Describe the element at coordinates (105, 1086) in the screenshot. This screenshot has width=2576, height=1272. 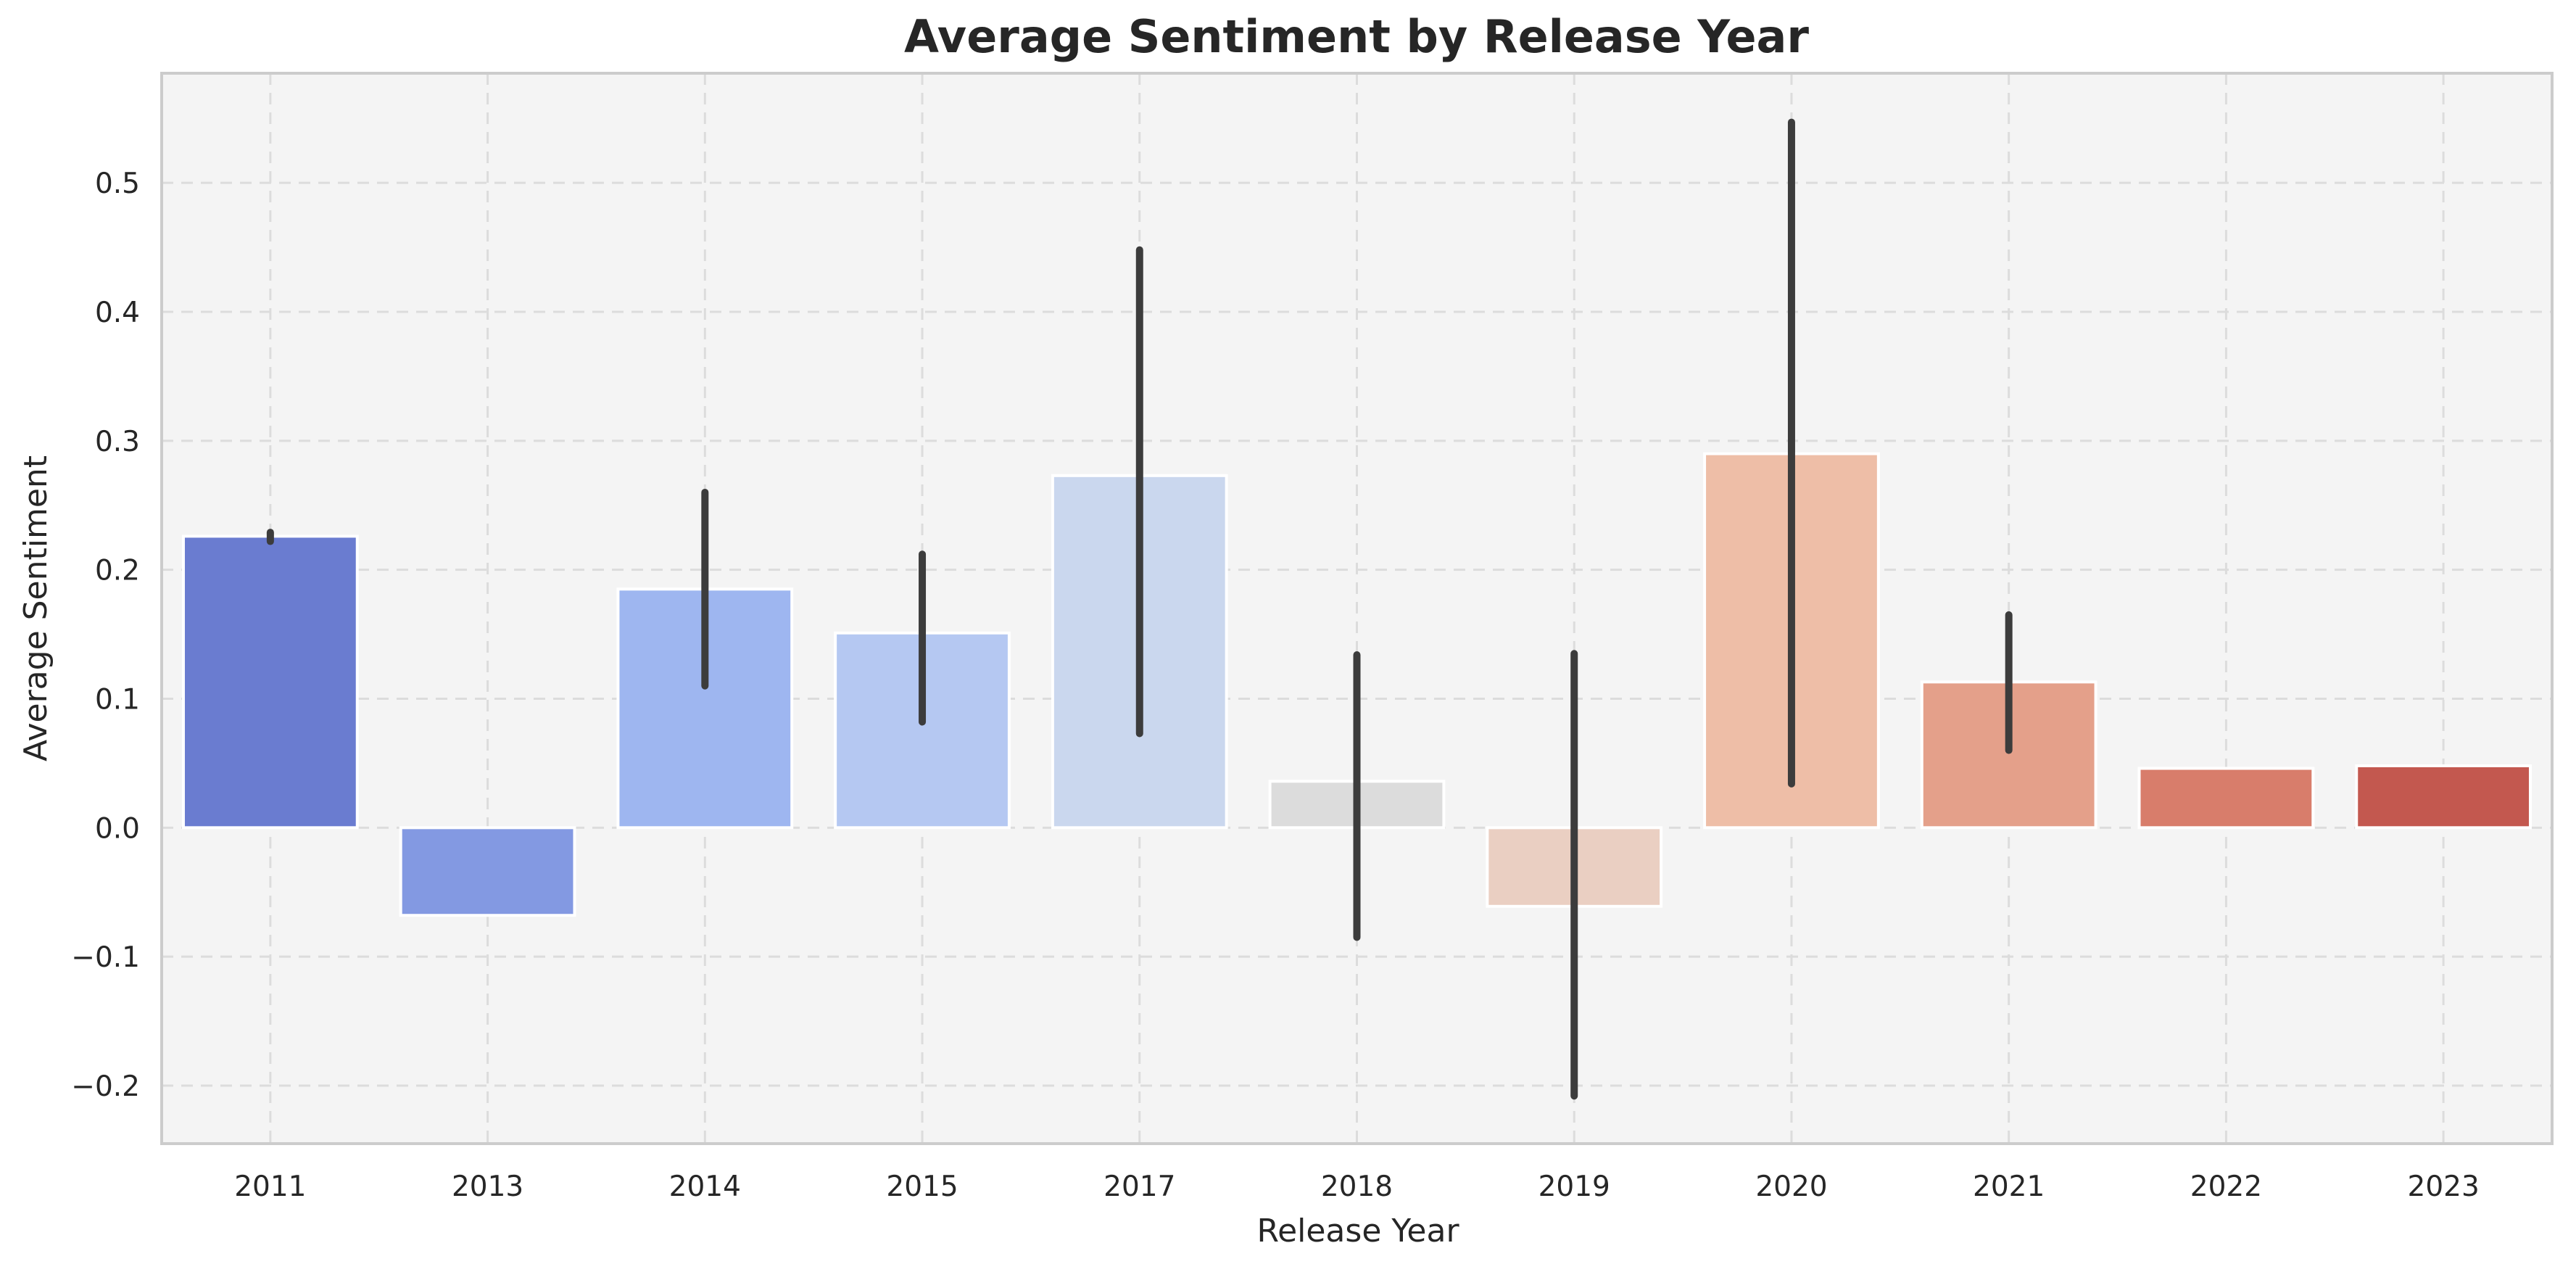
I see `y-tick-label: −0.2` at that location.